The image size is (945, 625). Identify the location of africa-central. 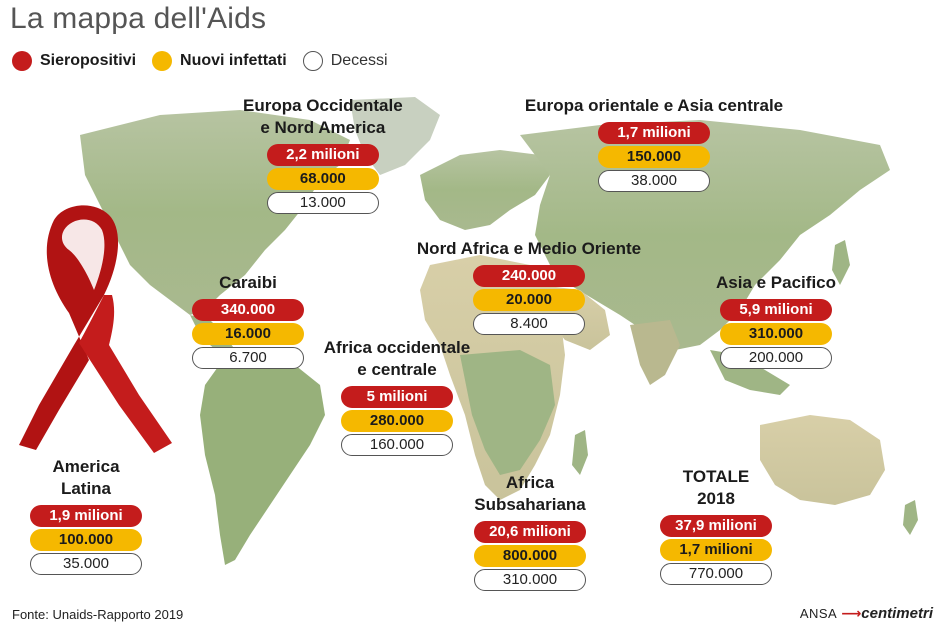
(507, 412).